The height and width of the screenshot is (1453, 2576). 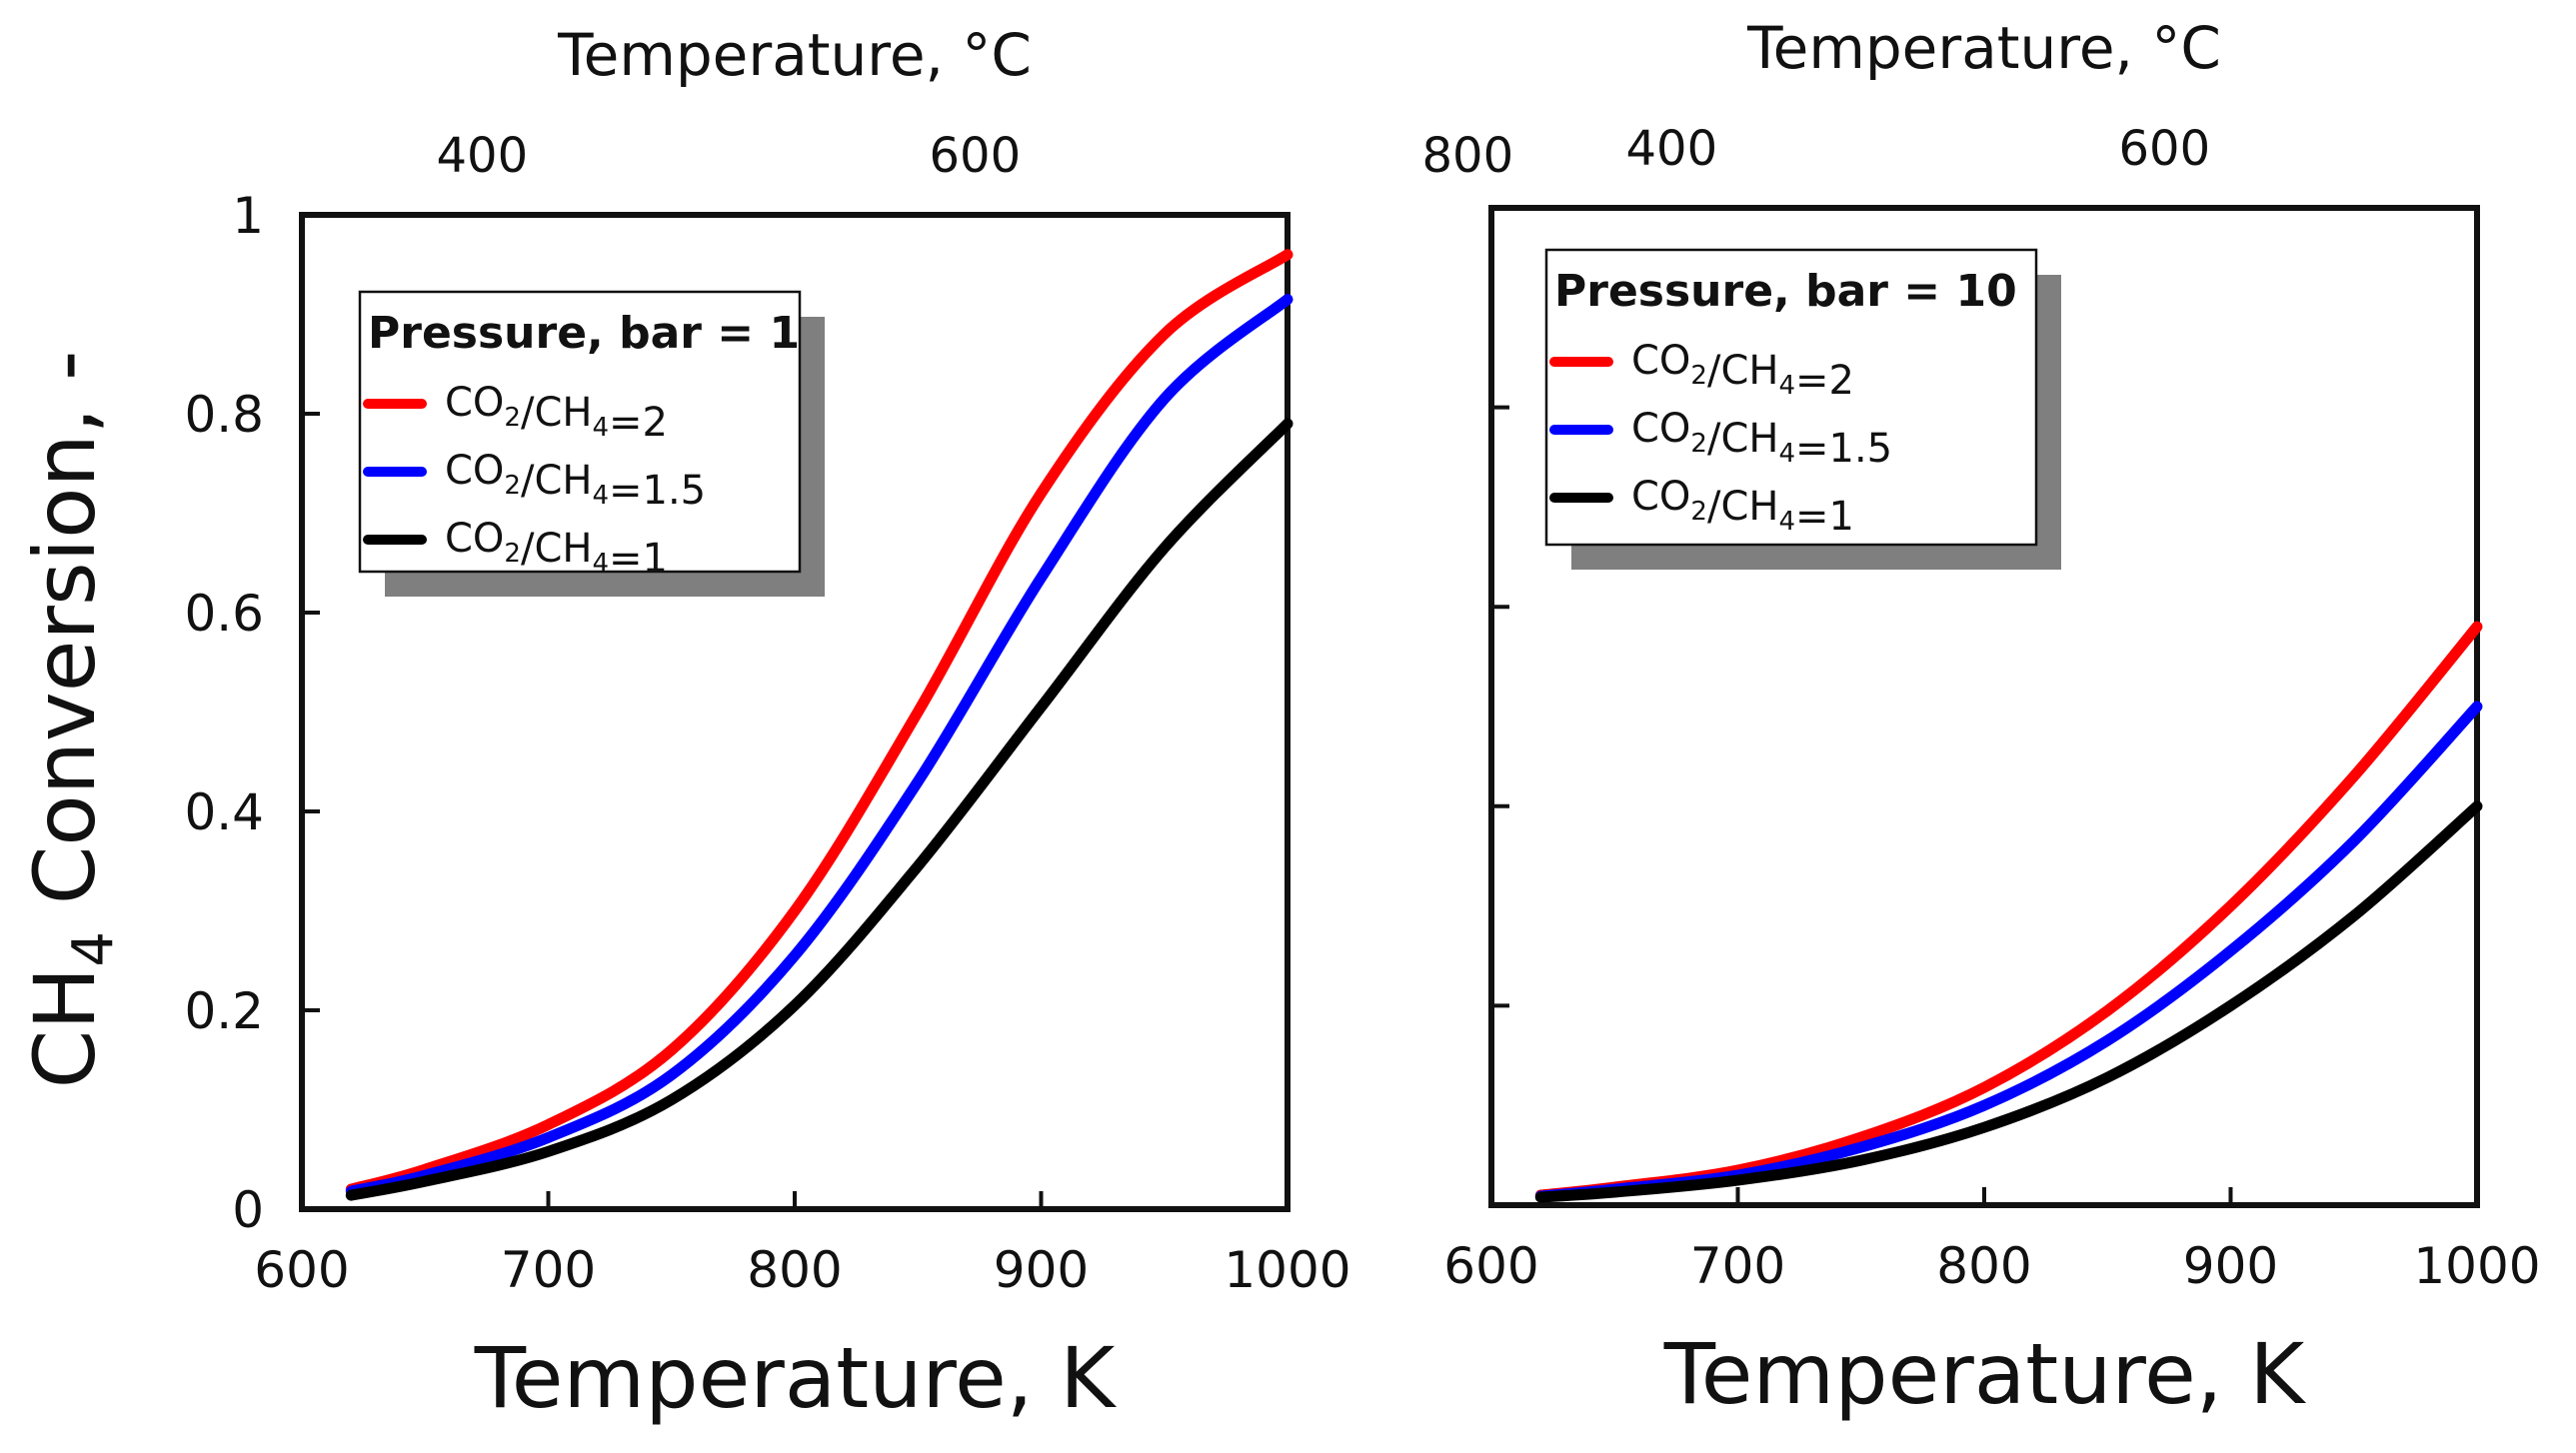 What do you see at coordinates (224, 1011) in the screenshot?
I see `y-tick-label: 0.2` at bounding box center [224, 1011].